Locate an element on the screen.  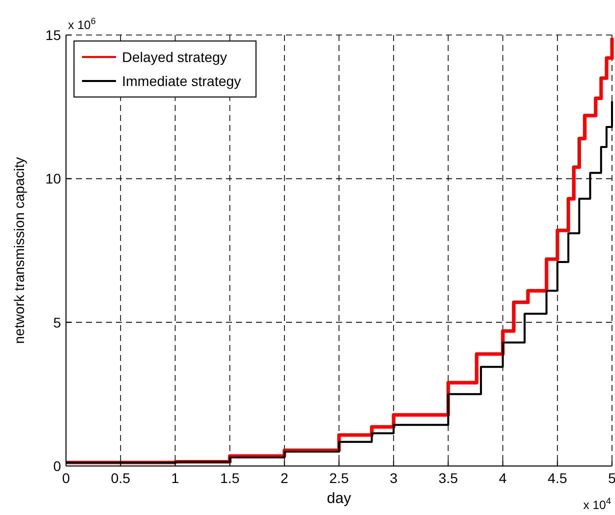
y-tick-label: 10 is located at coordinates (53, 178).